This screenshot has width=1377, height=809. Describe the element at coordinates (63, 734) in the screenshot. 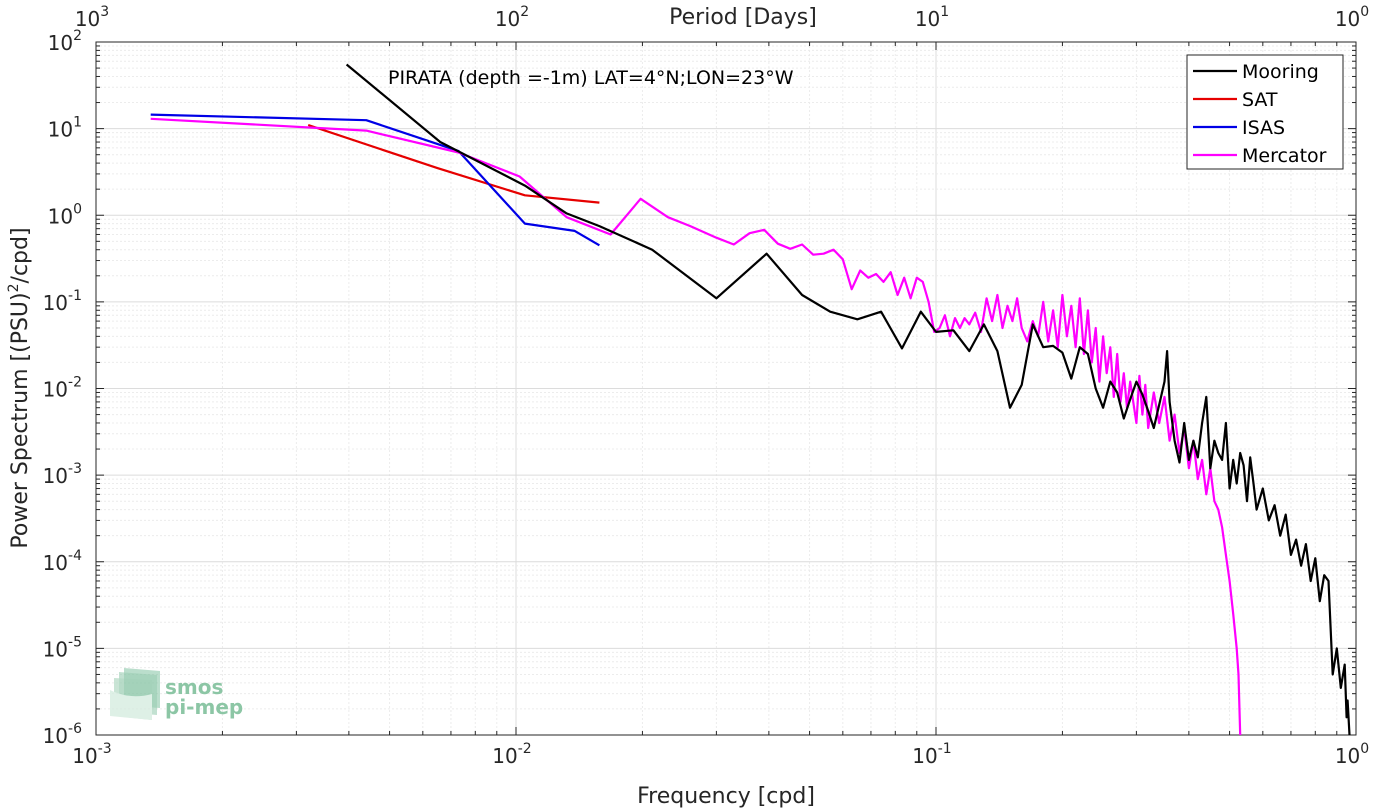

I see `y-tick-label: 10⁻⁶` at that location.